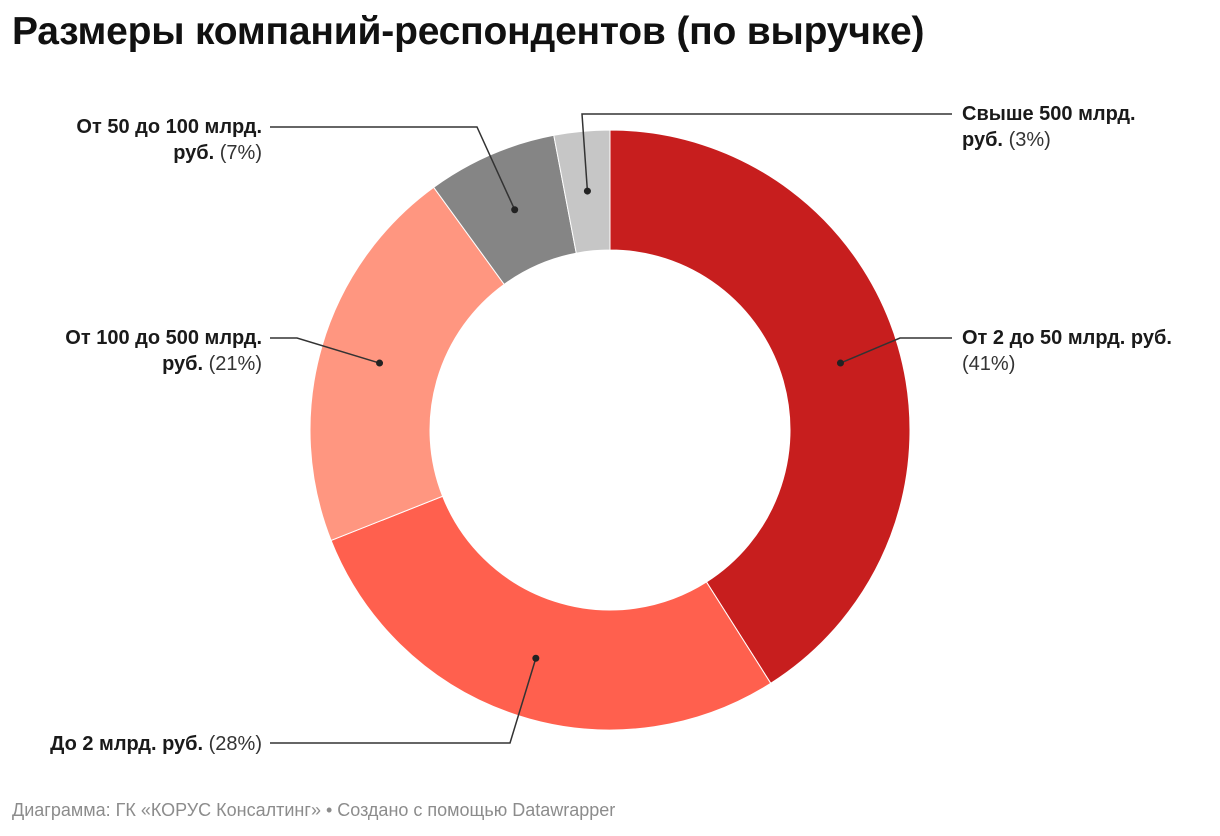 The image size is (1220, 836). Describe the element at coordinates (989, 364) in the screenshot. I see `slice-label-2-50-value: (41%)` at that location.